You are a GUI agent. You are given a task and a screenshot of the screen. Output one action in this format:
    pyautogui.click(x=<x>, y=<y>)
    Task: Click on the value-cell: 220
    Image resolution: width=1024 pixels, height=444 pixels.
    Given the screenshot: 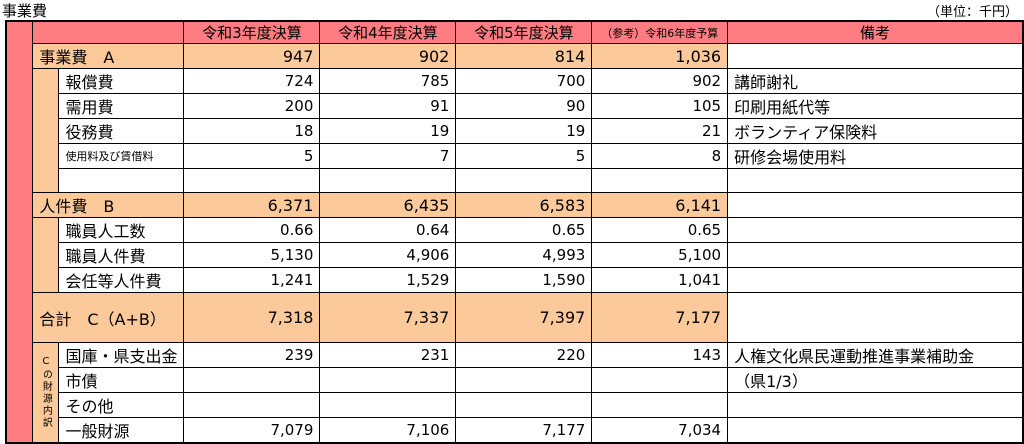 What is the action you would take?
    pyautogui.click(x=524, y=355)
    